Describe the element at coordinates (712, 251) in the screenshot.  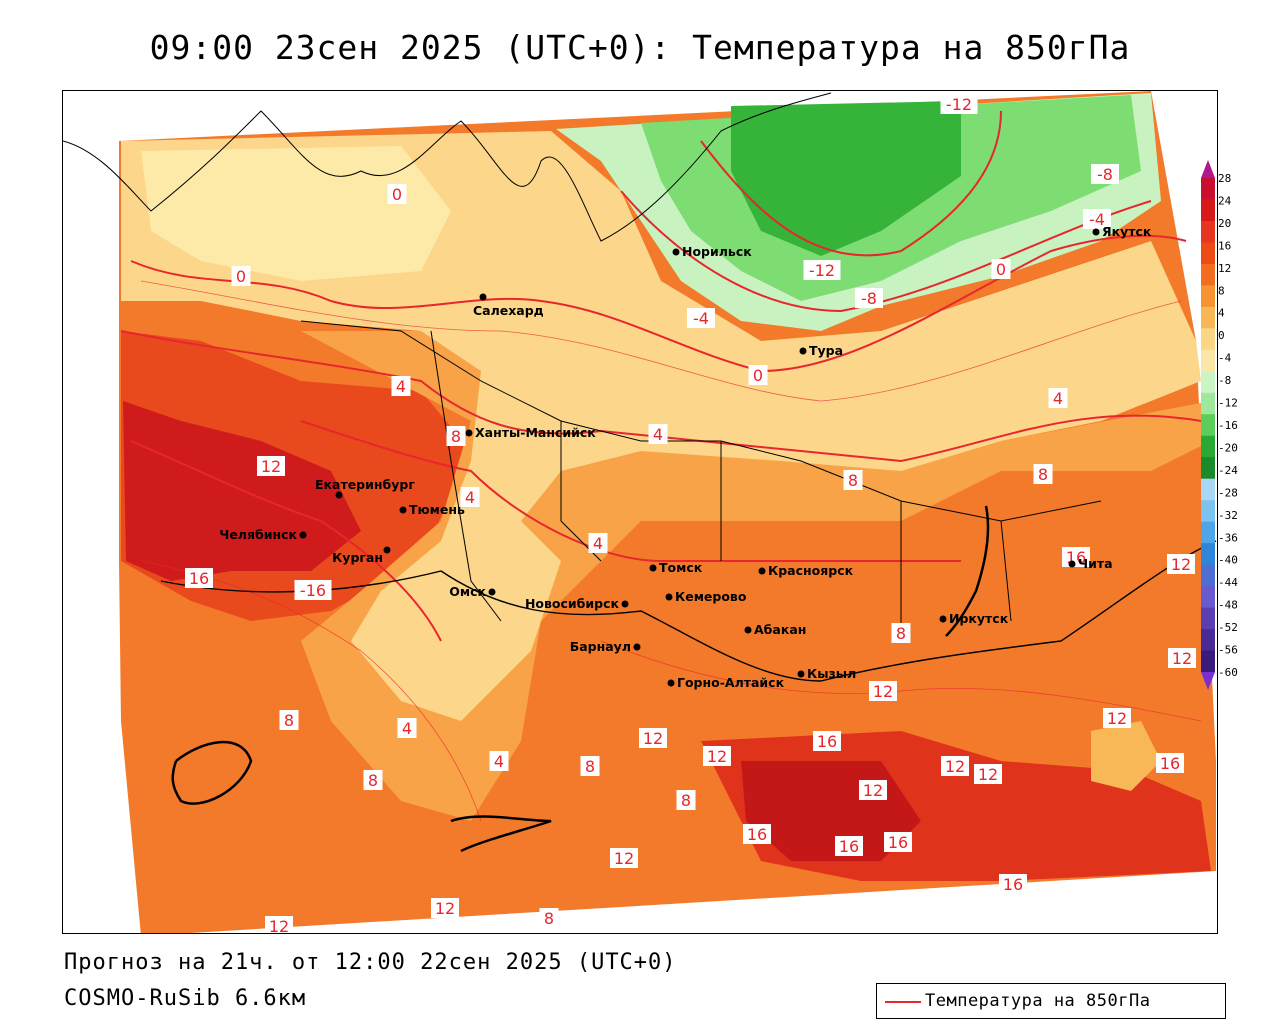
I see `city-marker: Норильск` at that location.